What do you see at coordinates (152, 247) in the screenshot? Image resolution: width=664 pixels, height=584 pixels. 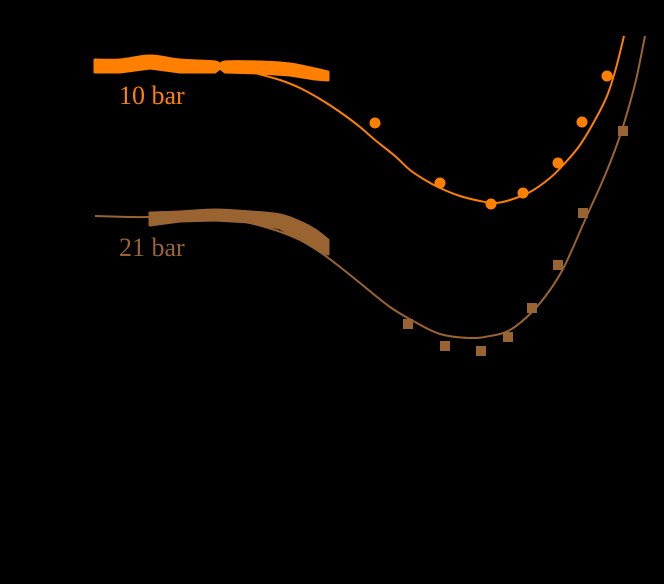 I see `series-label-21-bar: 21 bar` at bounding box center [152, 247].